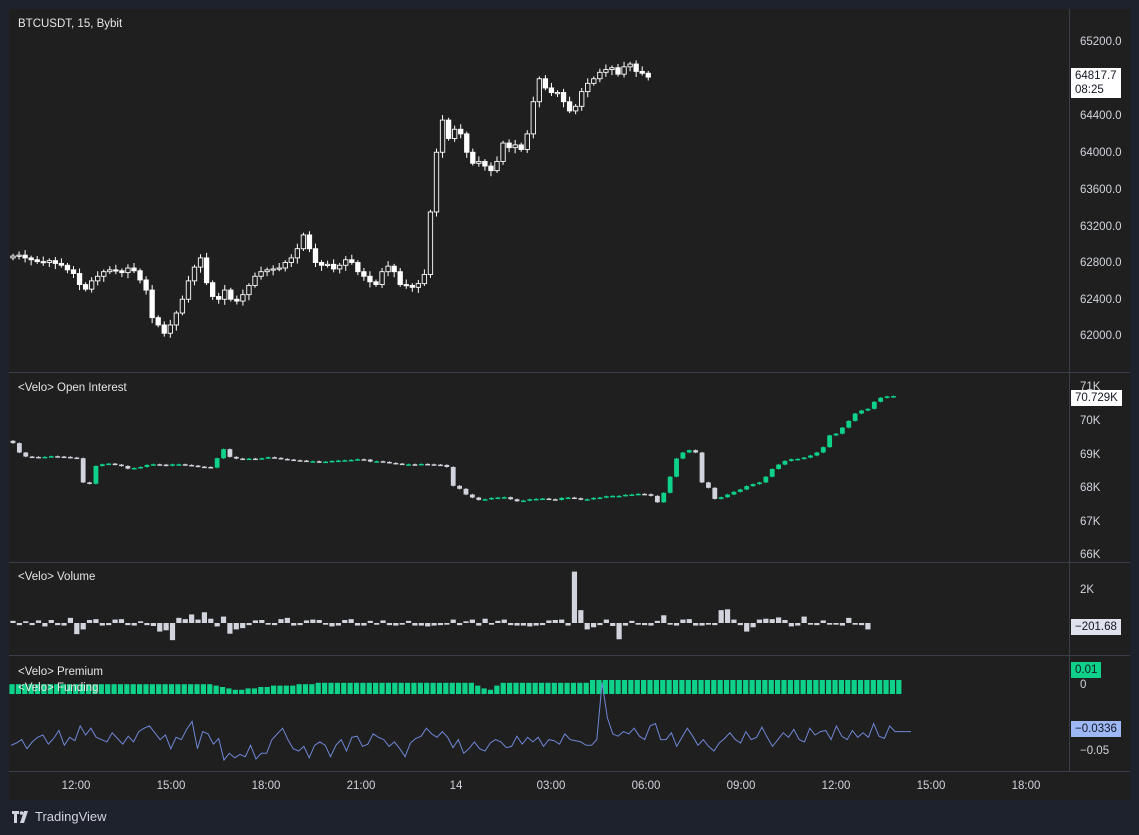 The image size is (1139, 835). Describe the element at coordinates (539, 713) in the screenshot. I see `funding-pane: <Velo> Premium <Velo> Funding` at that location.